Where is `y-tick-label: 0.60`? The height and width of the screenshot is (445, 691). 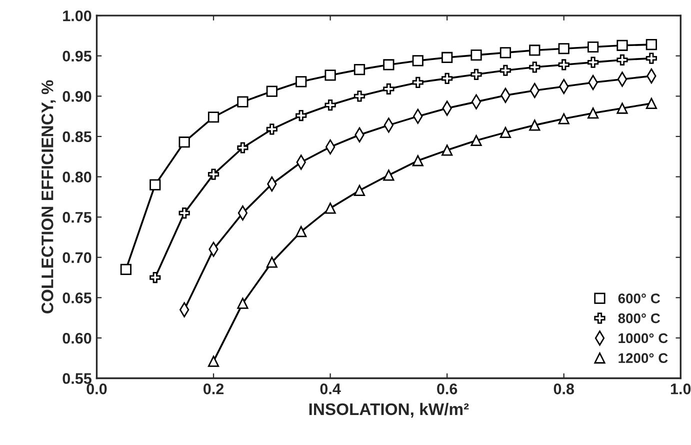 y-tick-label: 0.60 is located at coordinates (77, 338).